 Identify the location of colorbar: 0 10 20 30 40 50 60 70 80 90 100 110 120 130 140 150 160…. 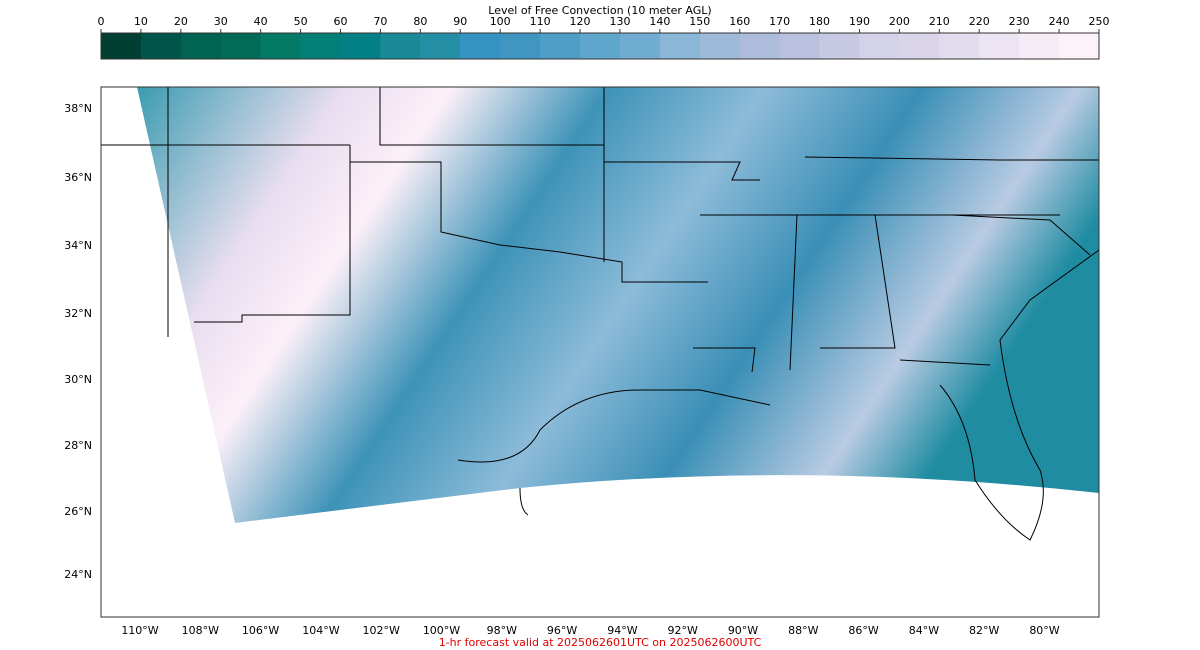
(604, 37).